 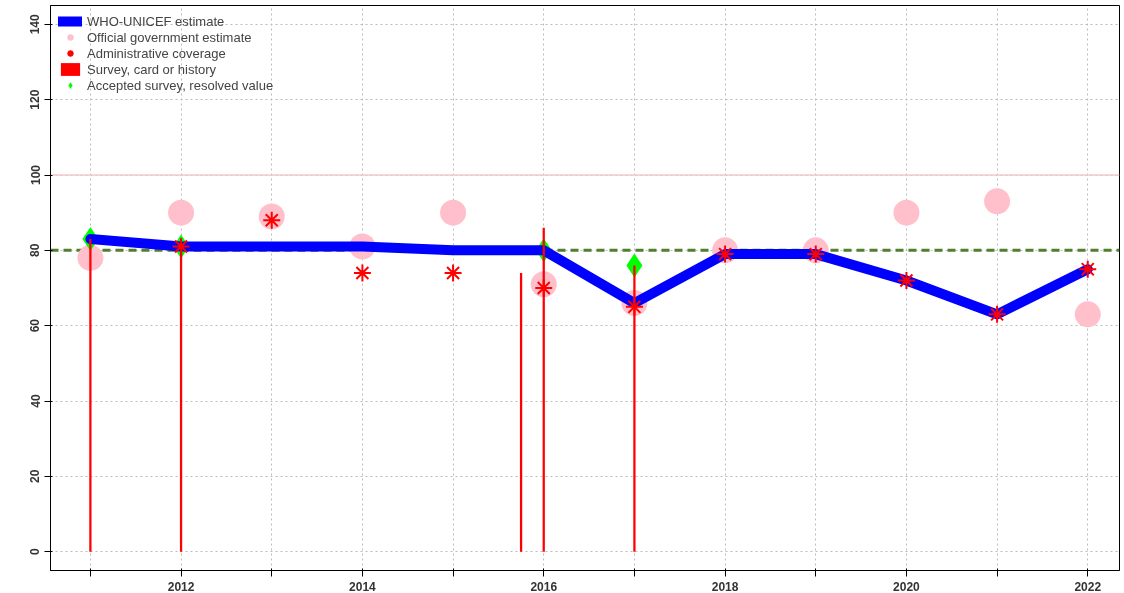 What do you see at coordinates (35, 24) in the screenshot?
I see `y-tick-label: 140` at bounding box center [35, 24].